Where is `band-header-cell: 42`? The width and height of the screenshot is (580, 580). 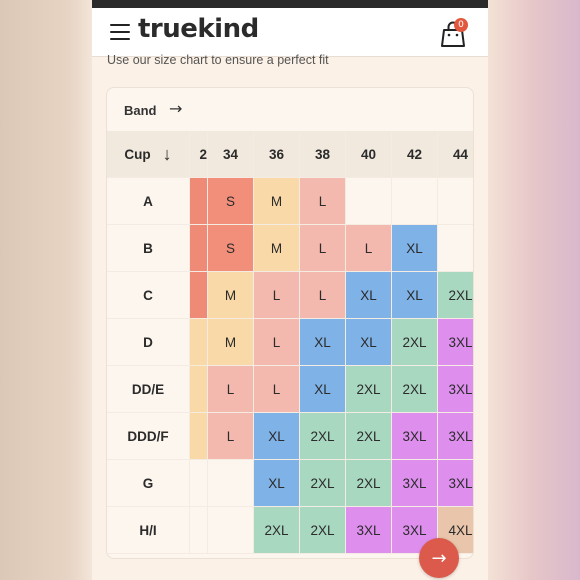
band-header-cell: 42 is located at coordinates (415, 154).